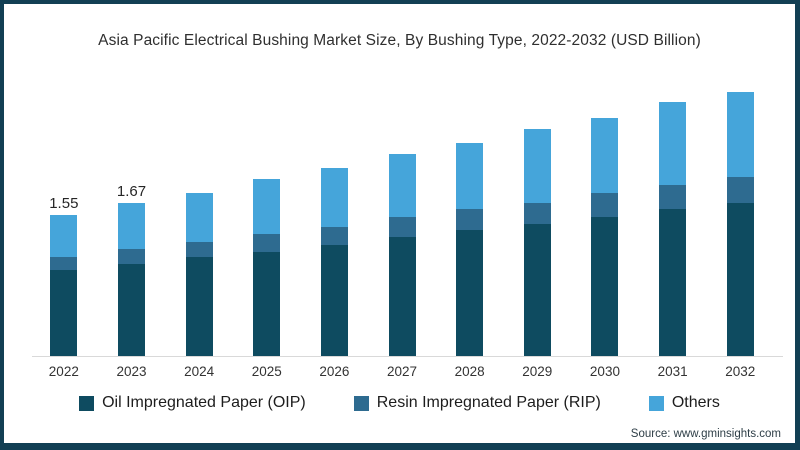  What do you see at coordinates (334, 371) in the screenshot?
I see `x-axis-tick-label: 2026` at bounding box center [334, 371].